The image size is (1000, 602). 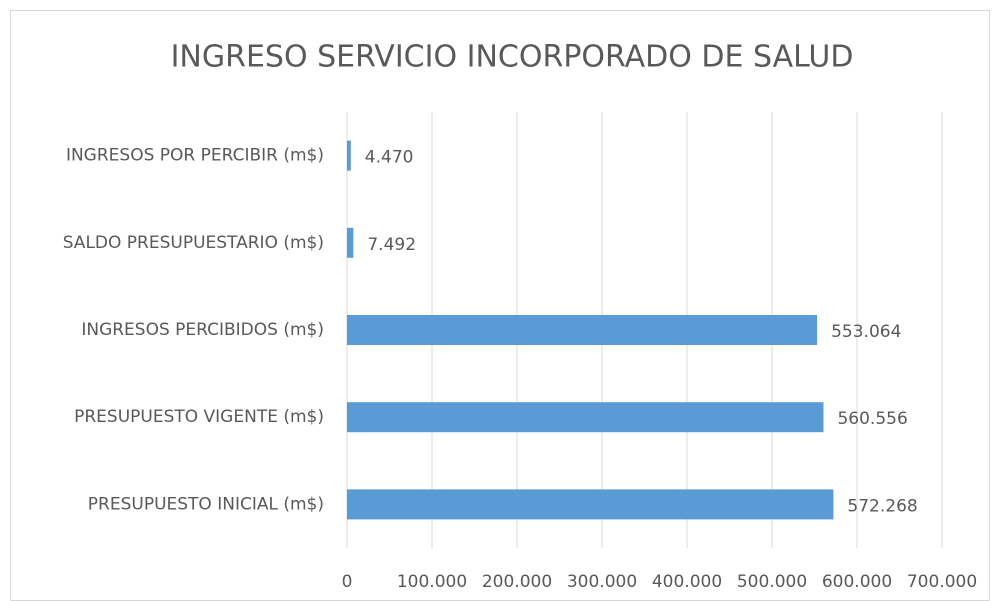 I want to click on chart-title: INGRESO SERVICIO INCORPORADO DE SALUD, so click(x=512, y=57).